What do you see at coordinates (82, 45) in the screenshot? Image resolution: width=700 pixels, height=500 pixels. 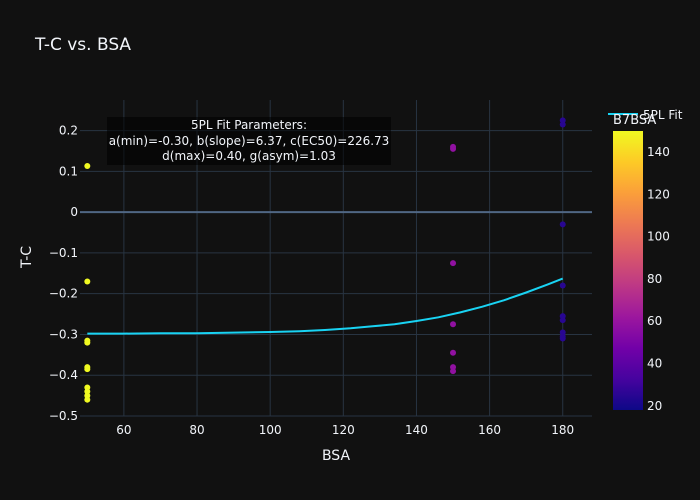 I see `chart-title: T-C vs. BSA` at bounding box center [82, 45].